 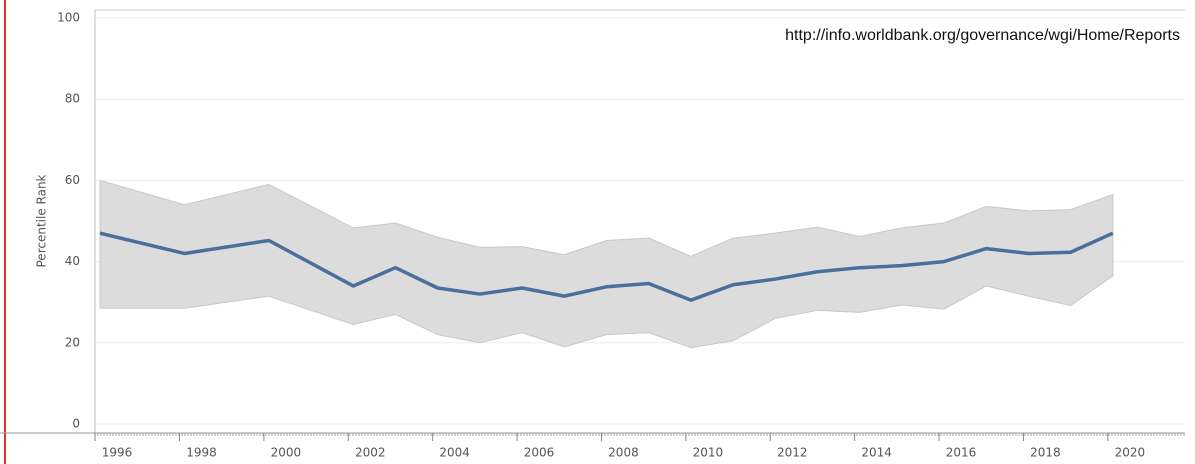 What do you see at coordinates (68, 18) in the screenshot?
I see `y-tick-label: 100` at bounding box center [68, 18].